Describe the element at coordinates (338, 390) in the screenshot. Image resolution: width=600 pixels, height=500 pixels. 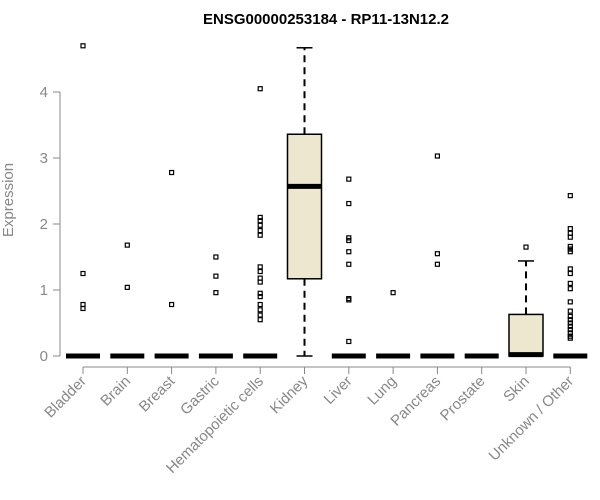
I see `x-tick-label: Liver` at that location.